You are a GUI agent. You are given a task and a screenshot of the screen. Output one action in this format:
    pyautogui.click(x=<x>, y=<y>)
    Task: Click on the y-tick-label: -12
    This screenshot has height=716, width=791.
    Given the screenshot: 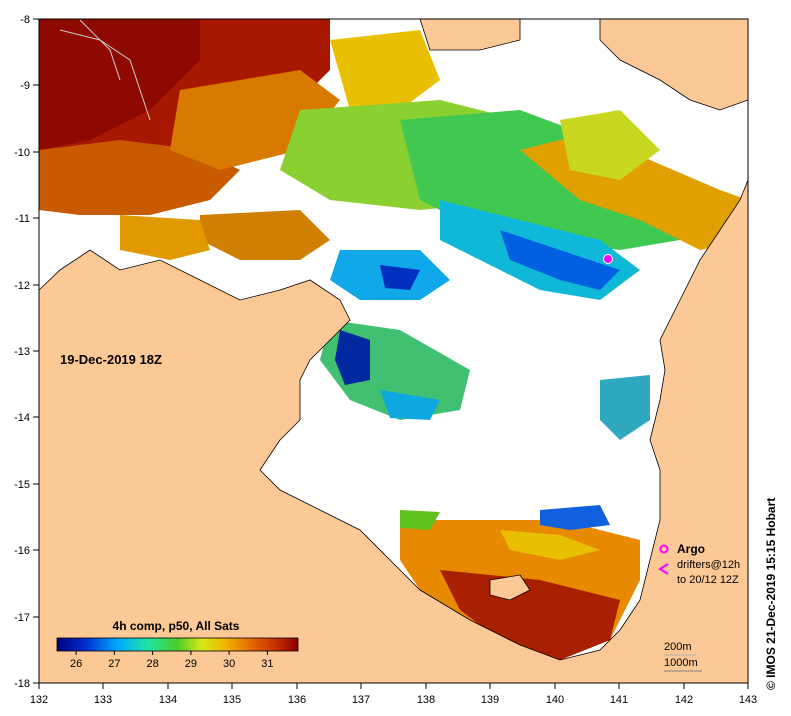 What is the action you would take?
    pyautogui.click(x=22, y=286)
    